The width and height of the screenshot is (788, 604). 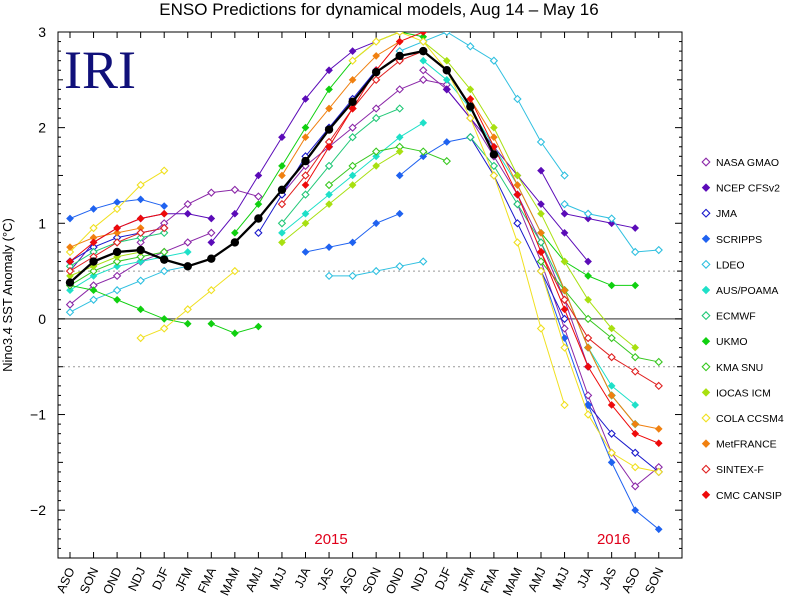 What do you see at coordinates (750, 419) in the screenshot?
I see `legend-label: COLA CCSM4` at bounding box center [750, 419].